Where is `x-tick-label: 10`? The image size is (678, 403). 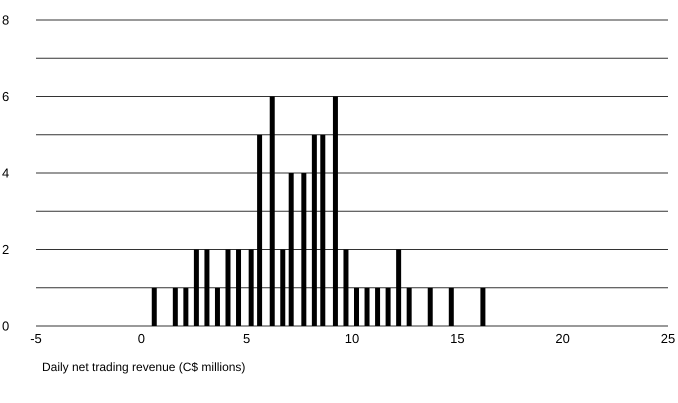
x-tick-label: 10 is located at coordinates (352, 338).